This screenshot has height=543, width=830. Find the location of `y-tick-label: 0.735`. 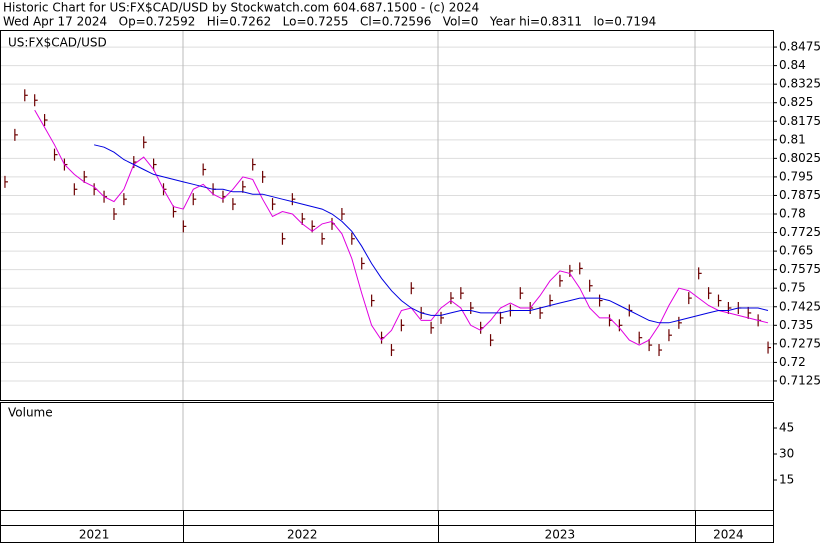

y-tick-label: 0.735 is located at coordinates (796, 325).